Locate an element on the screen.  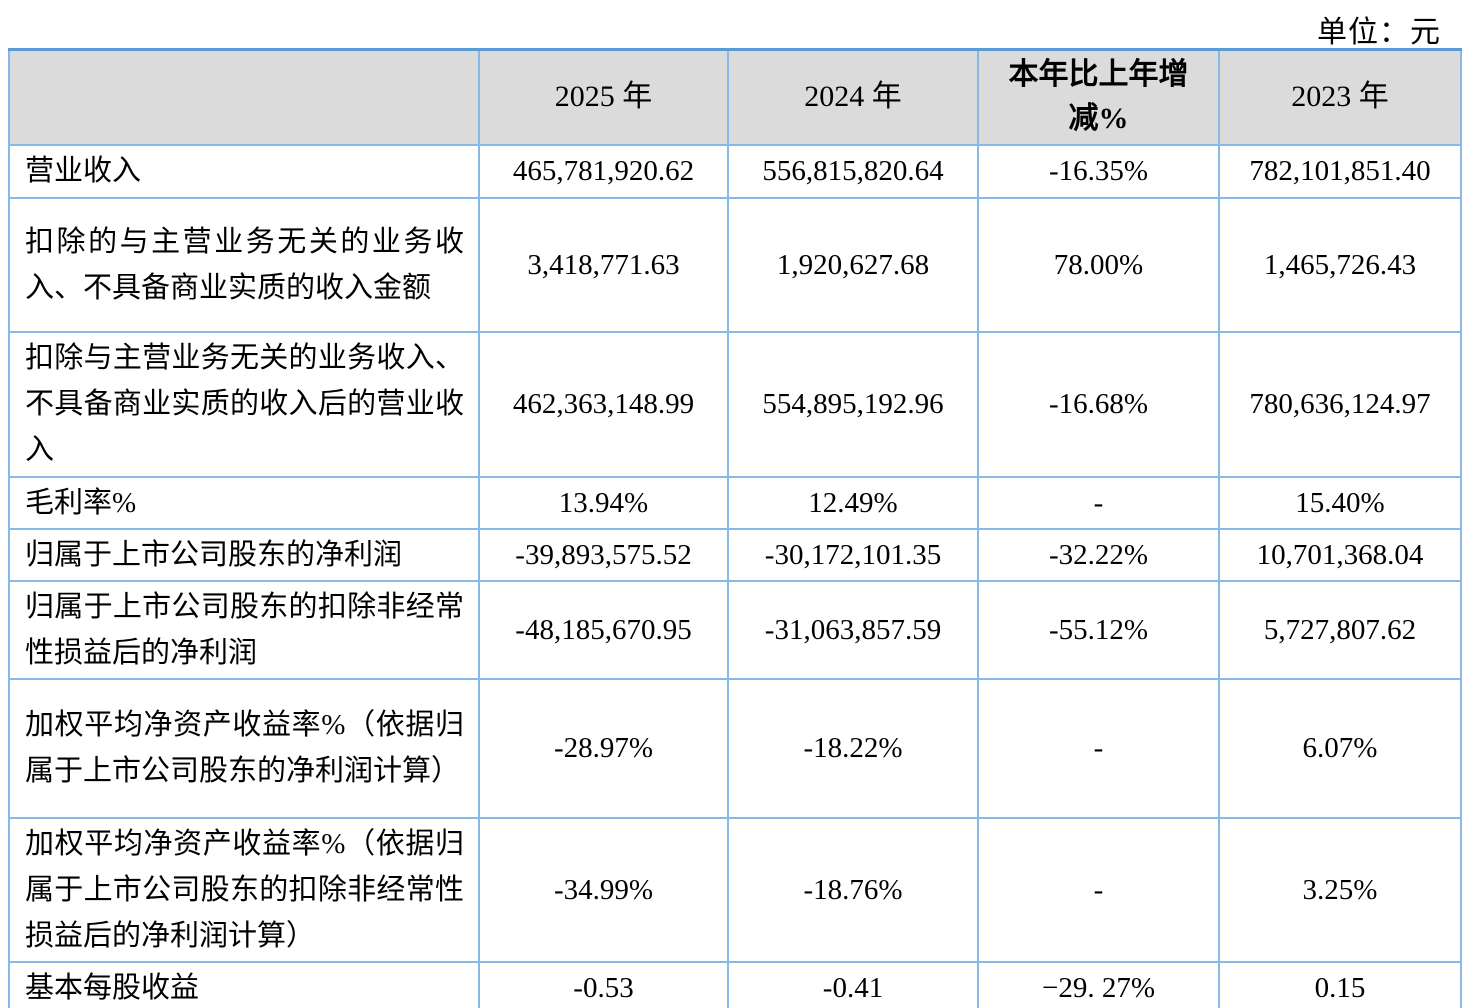
cell-2024: -18.76% is located at coordinates (853, 889).